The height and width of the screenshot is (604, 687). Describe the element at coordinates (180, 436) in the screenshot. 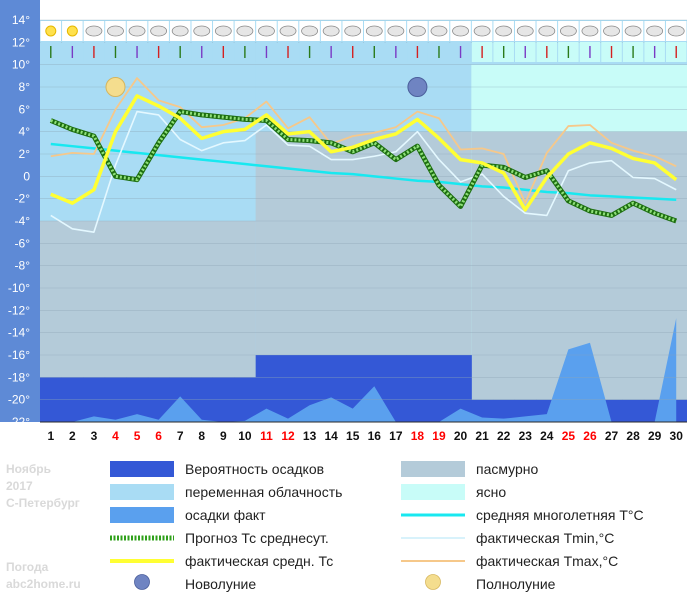

I see `x-tick-label: 7` at that location.